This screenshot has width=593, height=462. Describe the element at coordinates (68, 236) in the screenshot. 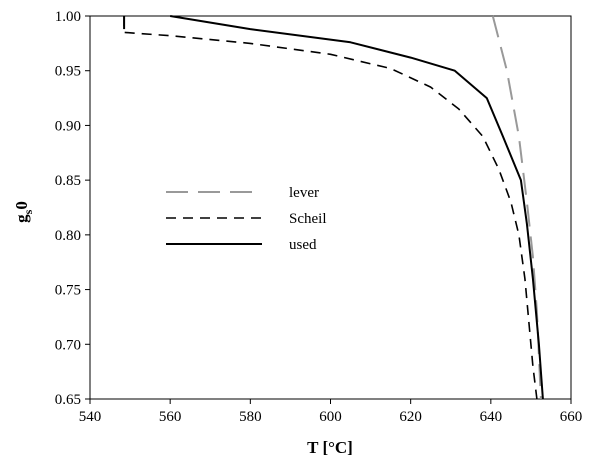

I see `y-tick-label: 0.80` at that location.